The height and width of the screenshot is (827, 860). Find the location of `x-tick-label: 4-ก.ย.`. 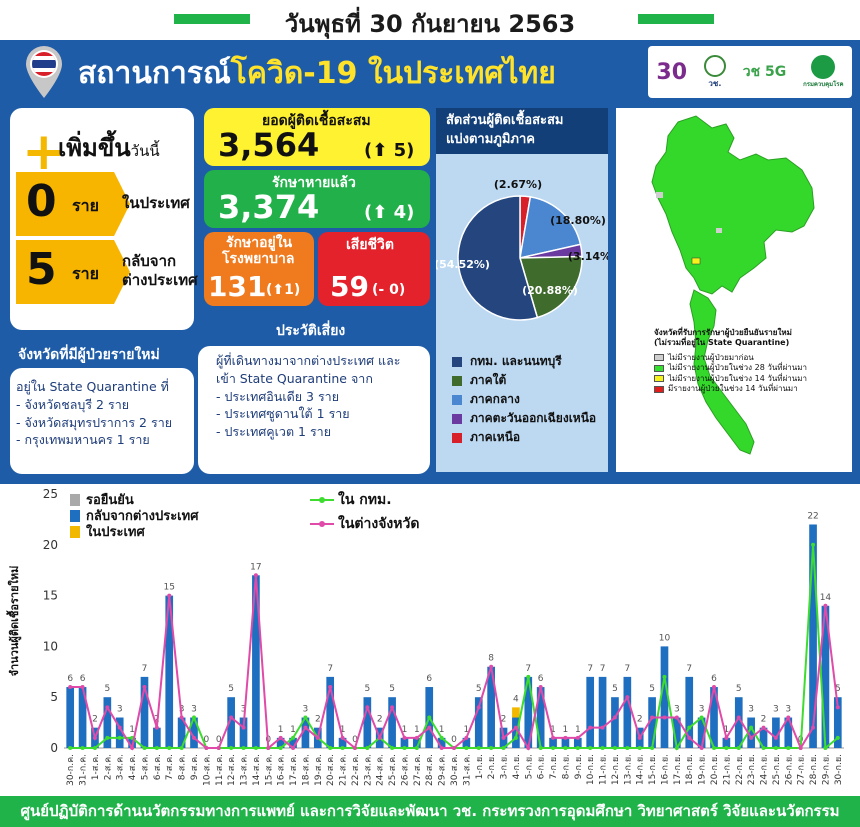

x-tick-label: 4-ก.ย. is located at coordinates (517, 766).